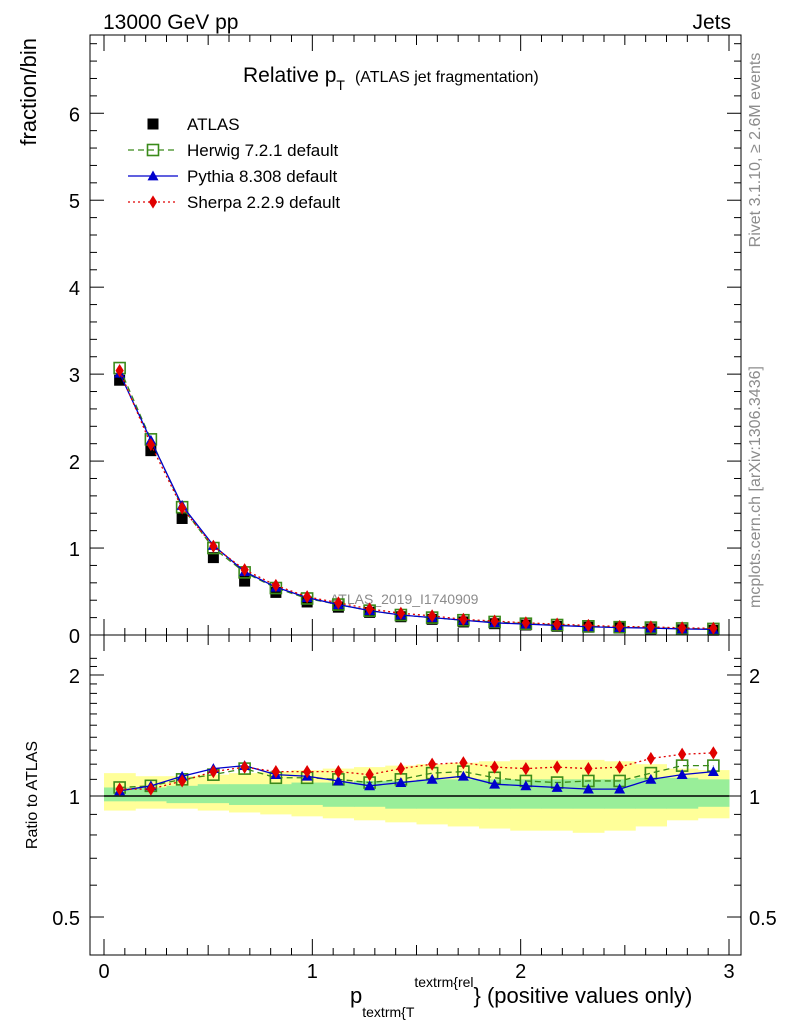  I want to click on ratio-ytick-label: 1, so click(74, 798).